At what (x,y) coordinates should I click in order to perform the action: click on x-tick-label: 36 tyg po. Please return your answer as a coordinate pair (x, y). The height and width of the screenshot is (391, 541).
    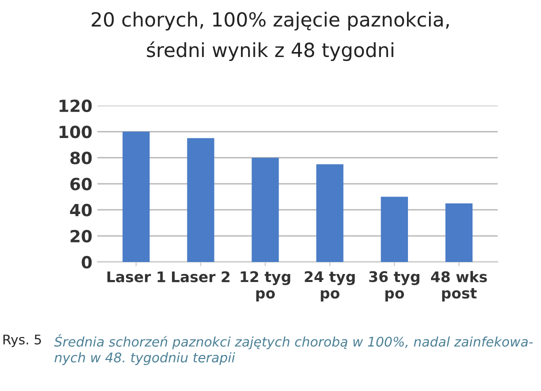
    Looking at the image, I should click on (394, 286).